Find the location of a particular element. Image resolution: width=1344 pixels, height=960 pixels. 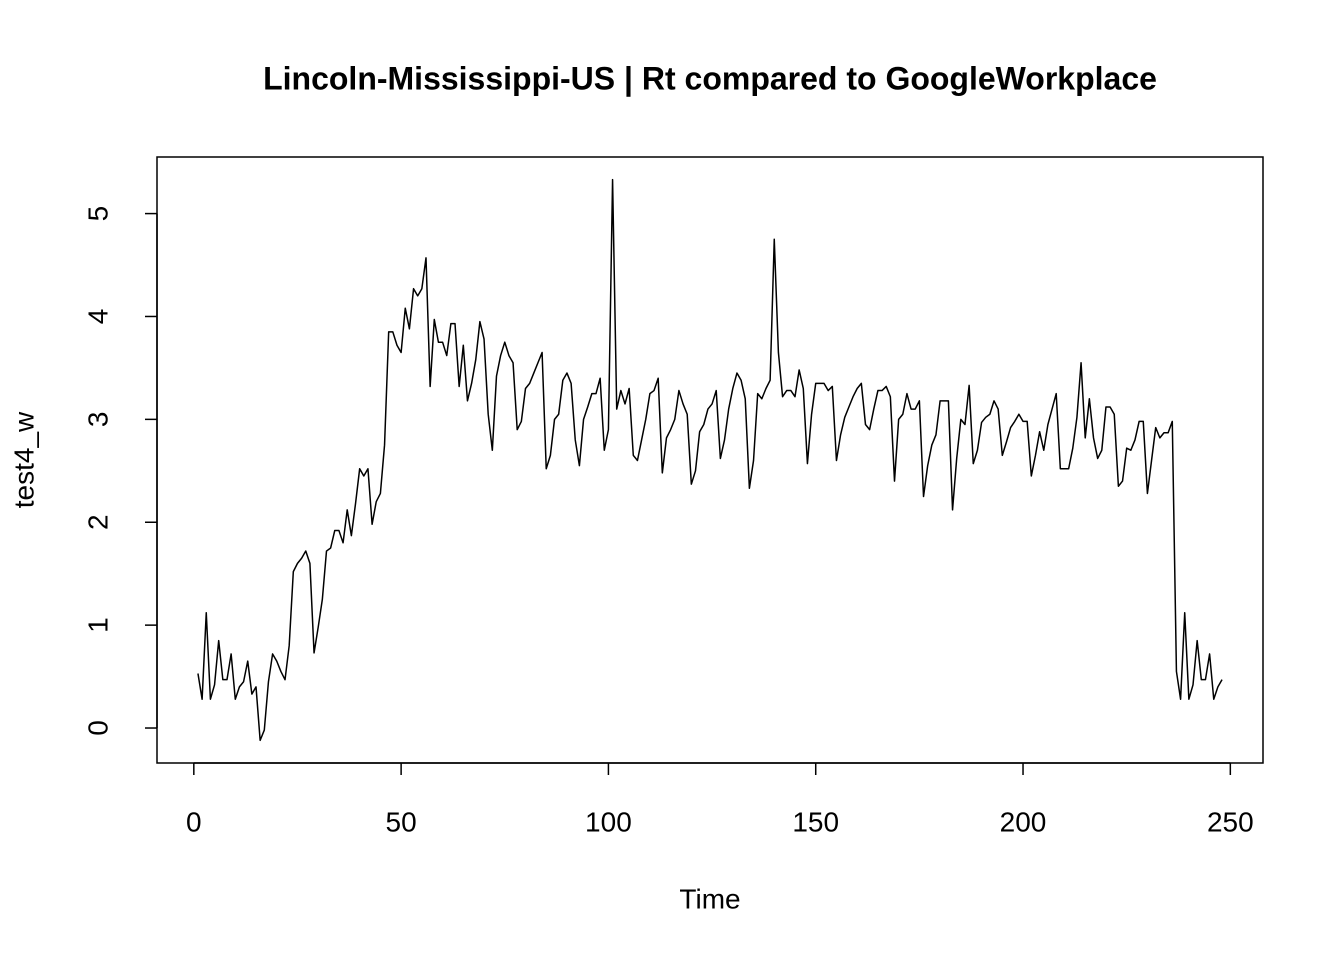

y-tick-label: 3 is located at coordinates (97, 420).